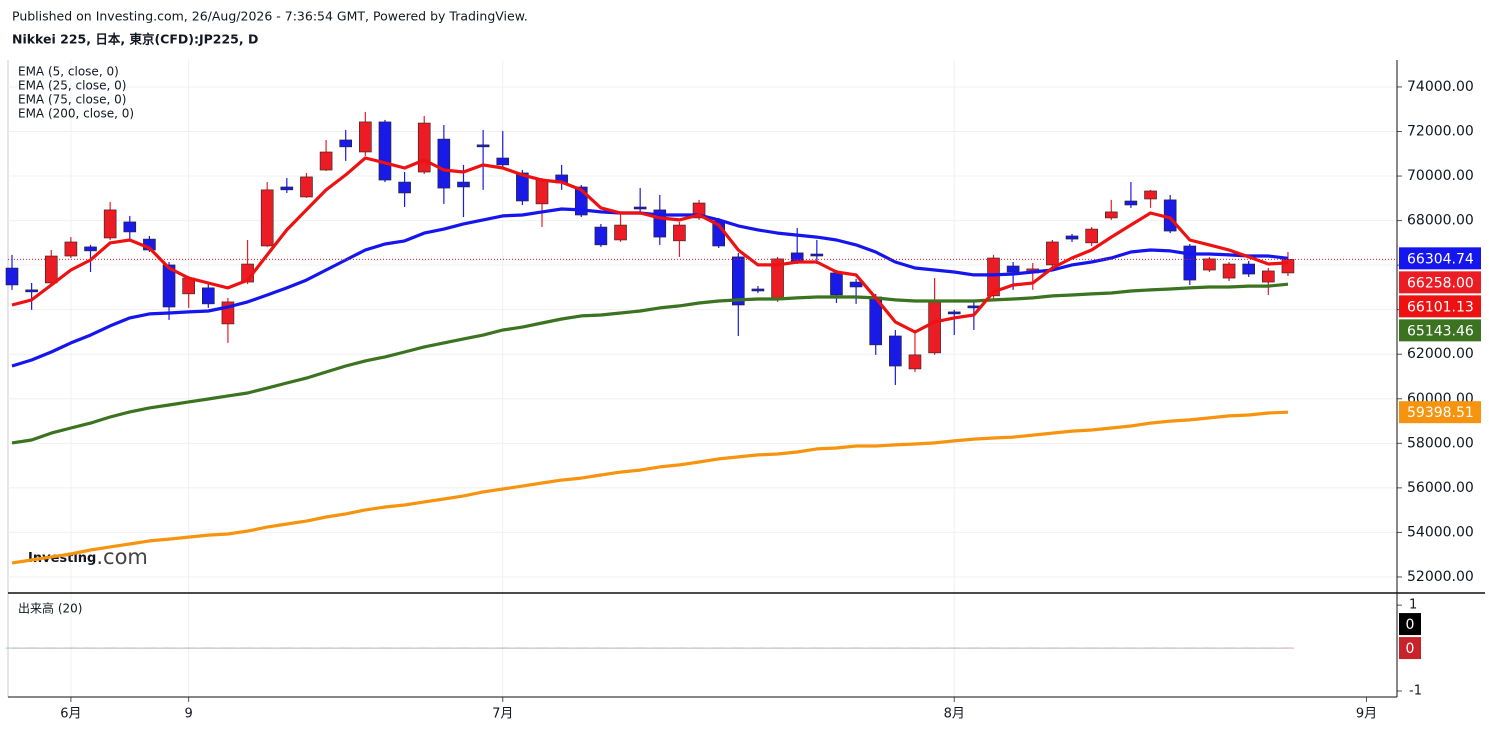 Image resolution: width=1489 pixels, height=730 pixels. What do you see at coordinates (189, 714) in the screenshot?
I see `x-tick-label: 9` at bounding box center [189, 714].